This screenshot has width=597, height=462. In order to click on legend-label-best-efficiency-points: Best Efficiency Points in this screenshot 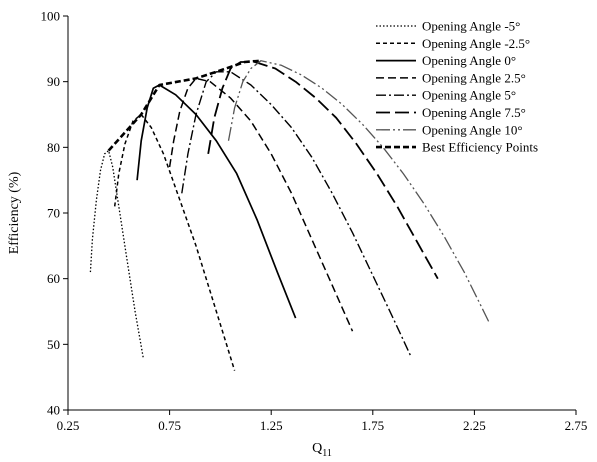, I will do `click(480, 147)`.